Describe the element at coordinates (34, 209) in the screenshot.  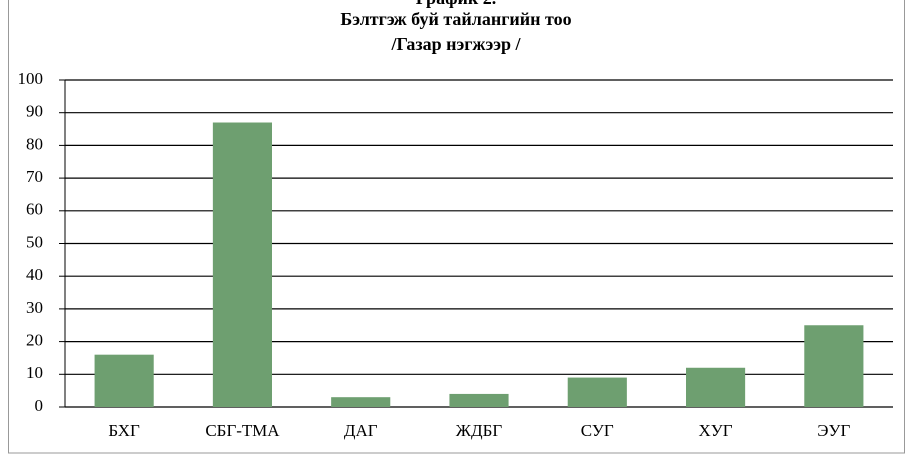
I see `y-tick-label: 60` at that location.